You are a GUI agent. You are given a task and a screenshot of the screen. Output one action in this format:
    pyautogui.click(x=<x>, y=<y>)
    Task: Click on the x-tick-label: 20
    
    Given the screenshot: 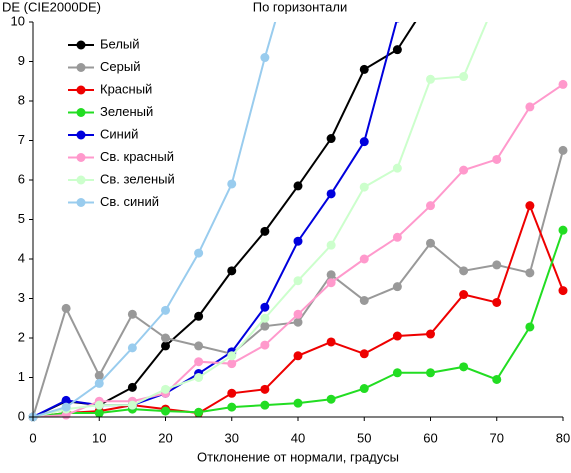 What is the action you would take?
    pyautogui.click(x=165, y=437)
    